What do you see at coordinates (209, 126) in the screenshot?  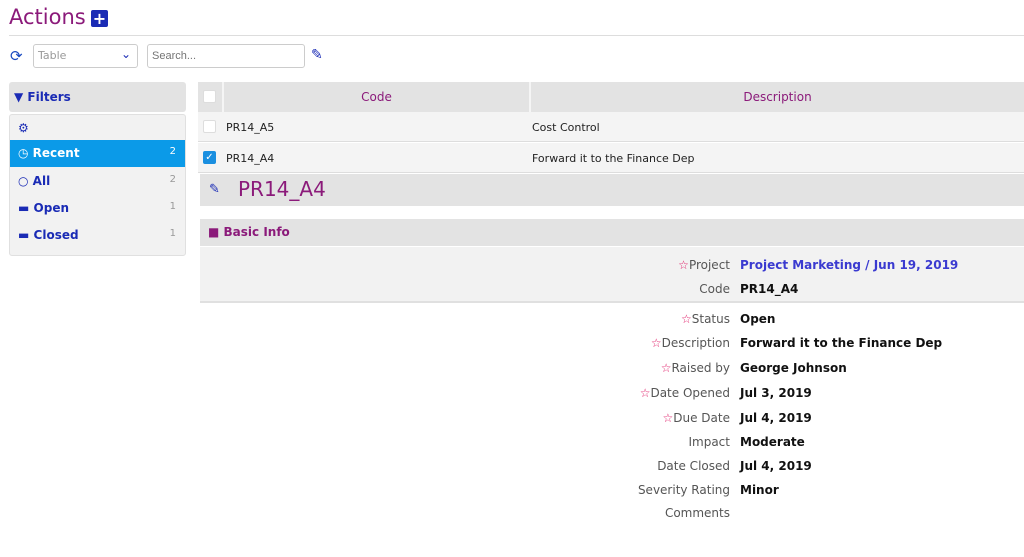 I see `row-checkbox` at bounding box center [209, 126].